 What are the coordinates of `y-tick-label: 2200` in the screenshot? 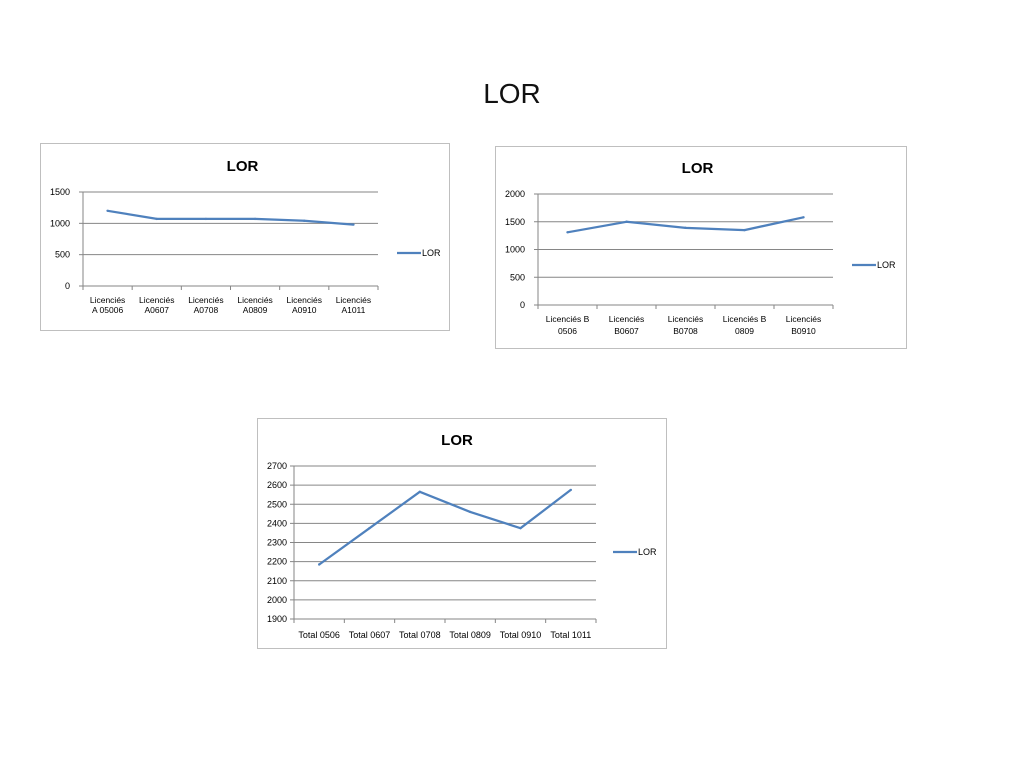 It's located at (277, 562).